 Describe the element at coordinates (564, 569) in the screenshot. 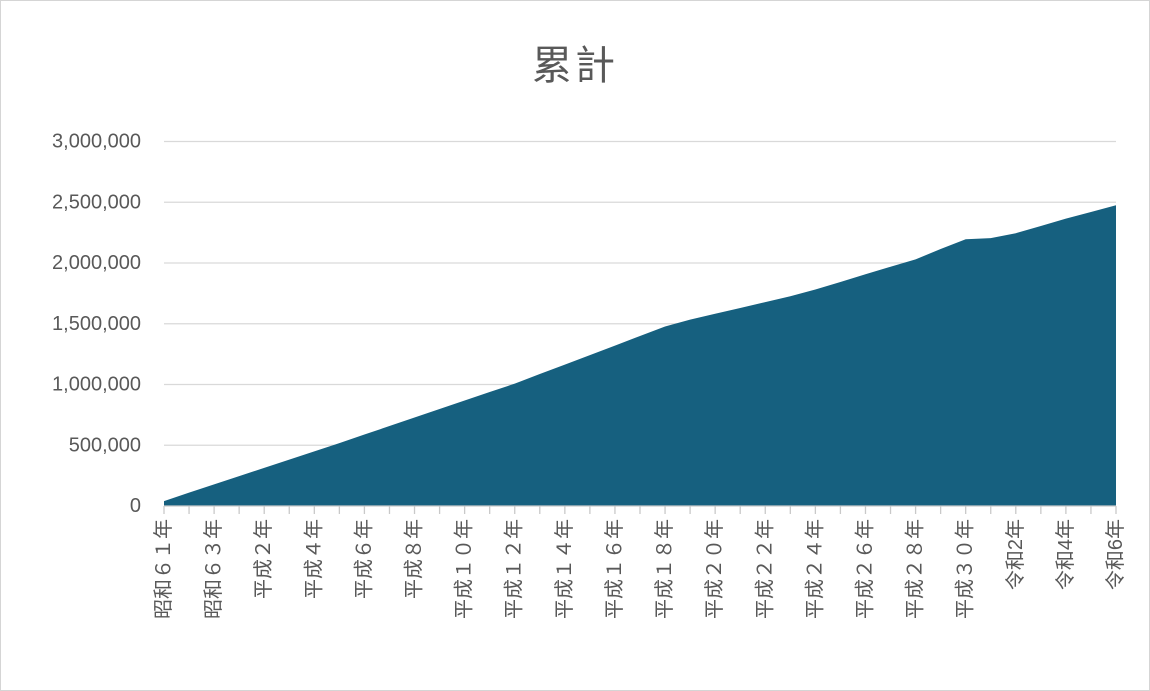

I see `x-axis-label: 平成１４年` at that location.